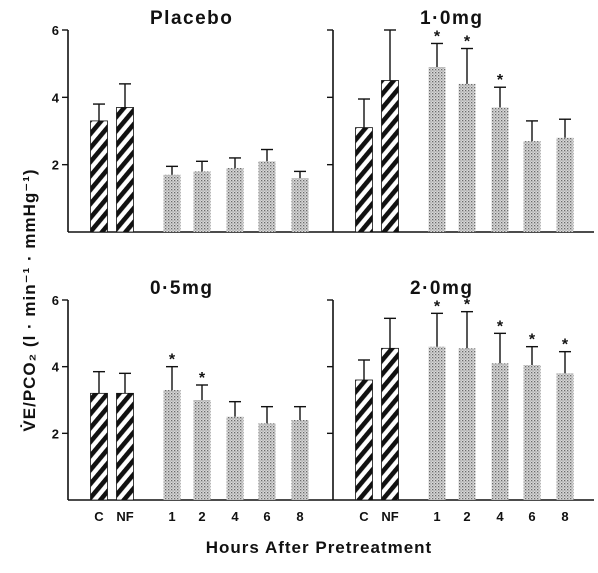 Image resolution: width=598 pixels, height=573 pixels. Describe the element at coordinates (191, 18) in the screenshot. I see `panel-title: Placebo` at that location.